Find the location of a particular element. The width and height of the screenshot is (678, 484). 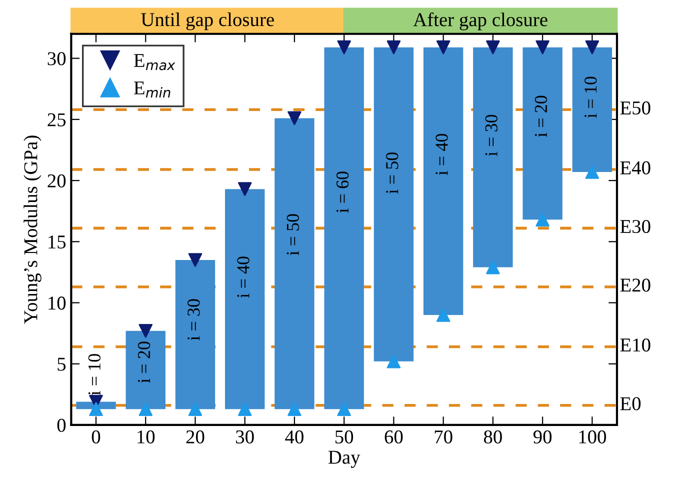

y-axis-title: Young’s Modulus (GPa) is located at coordinates (33, 230).